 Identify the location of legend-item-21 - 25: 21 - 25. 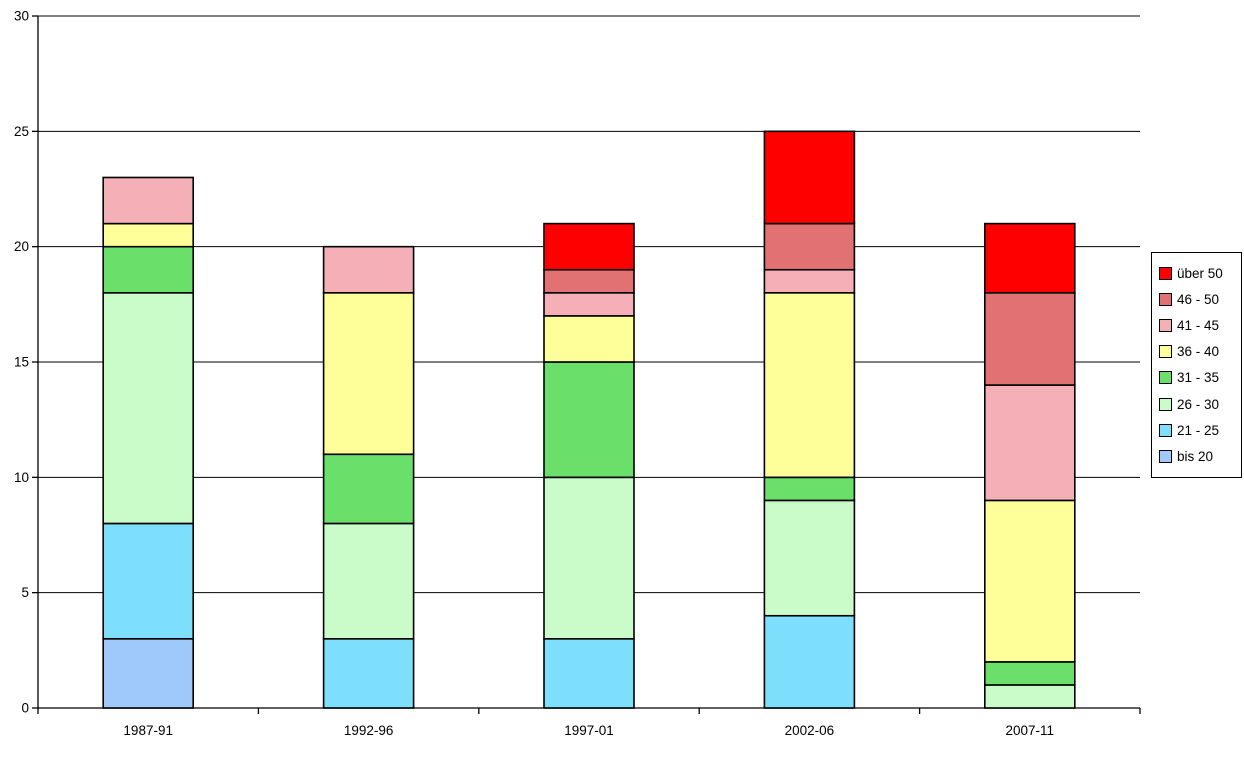
(1200, 430).